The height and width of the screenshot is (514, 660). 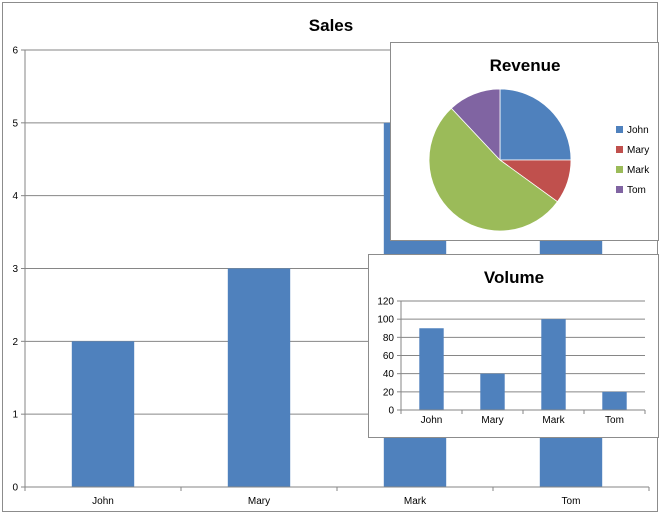 What do you see at coordinates (525, 65) in the screenshot?
I see `revenue-chart-title: Revenue` at bounding box center [525, 65].